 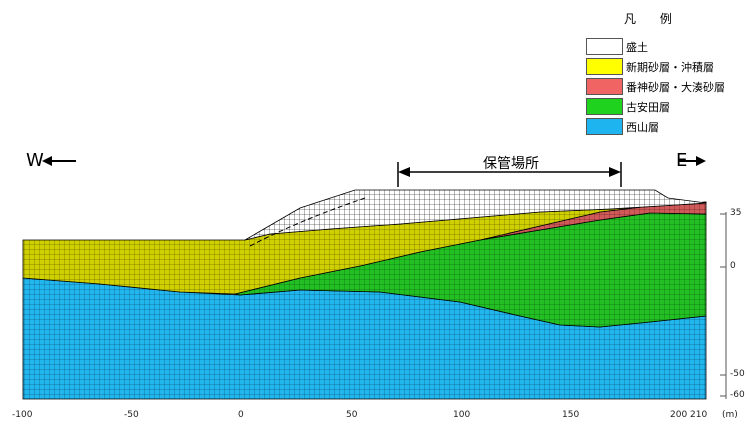 I want to click on storage-area-label: 保管場所, so click(x=511, y=164).